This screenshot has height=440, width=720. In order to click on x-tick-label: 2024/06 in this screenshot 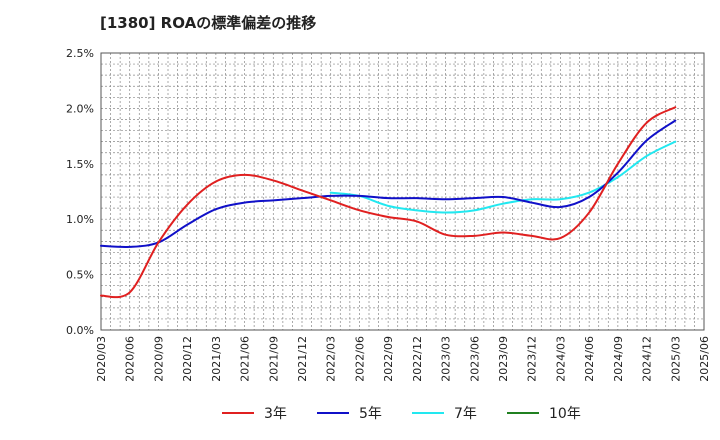, I will do `click(589, 359)`.